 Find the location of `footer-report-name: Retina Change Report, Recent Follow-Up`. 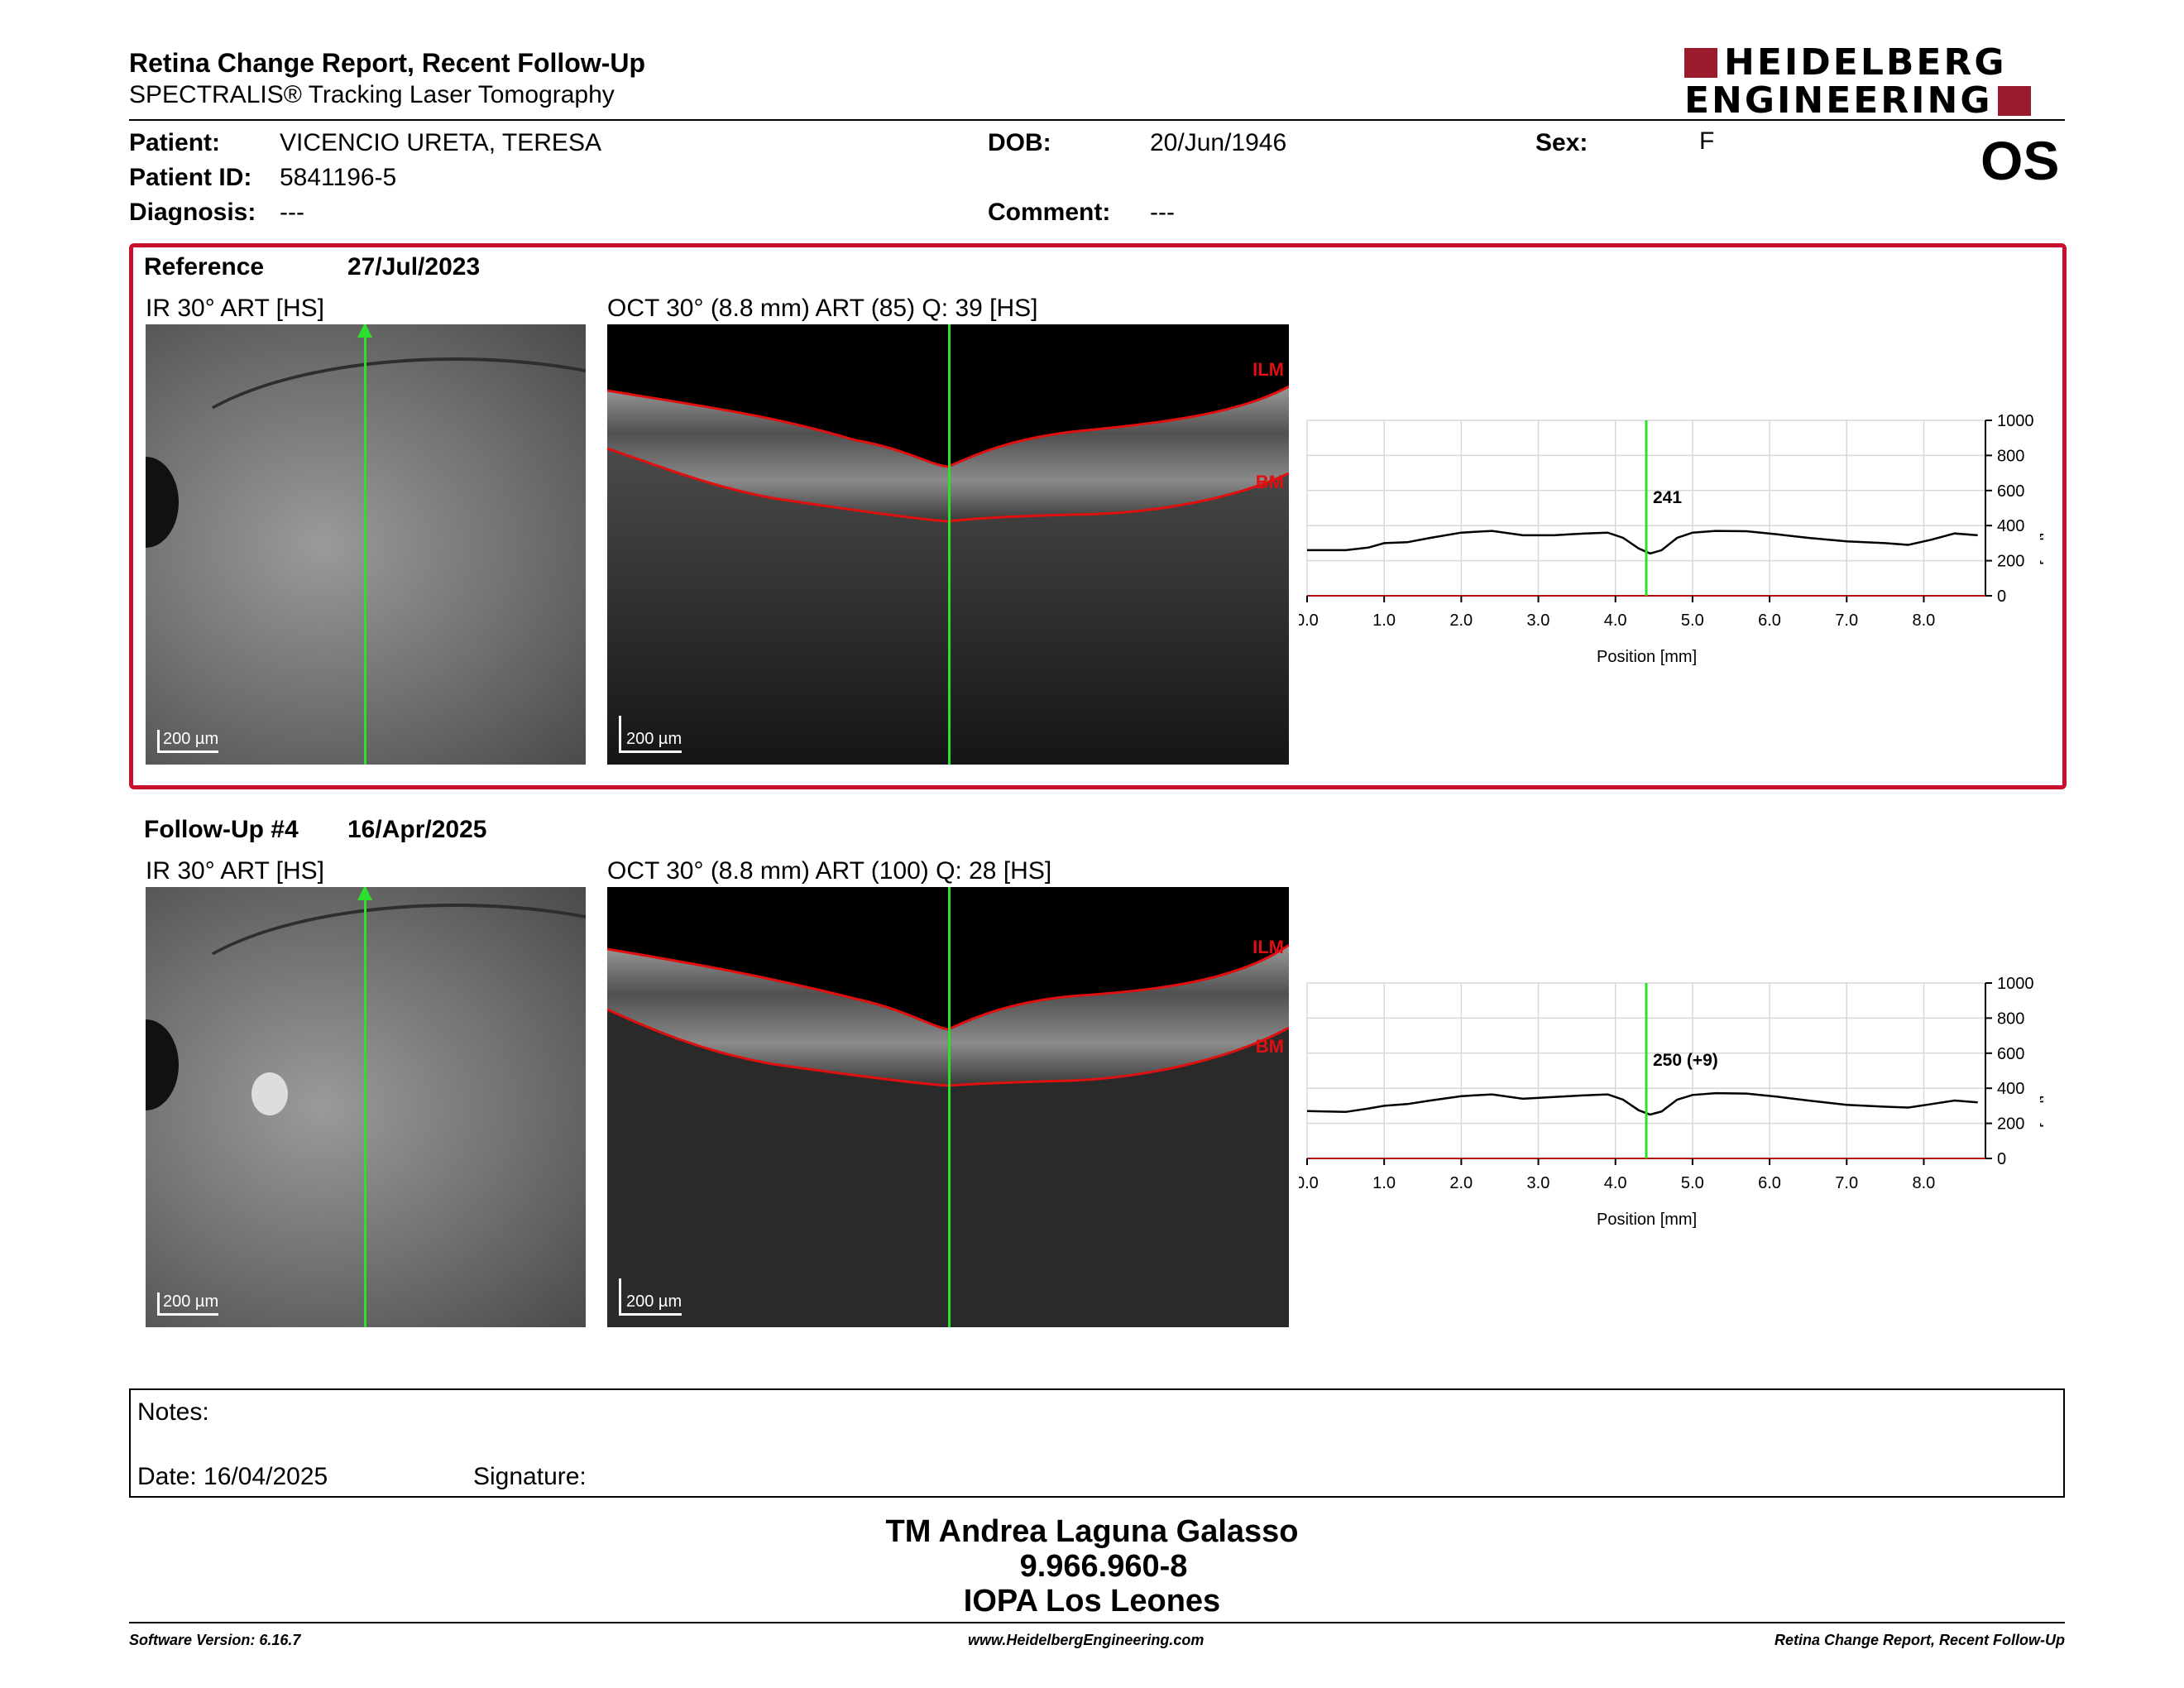

footer-report-name: Retina Change Report, Recent Follow-Up is located at coordinates (1919, 1640).